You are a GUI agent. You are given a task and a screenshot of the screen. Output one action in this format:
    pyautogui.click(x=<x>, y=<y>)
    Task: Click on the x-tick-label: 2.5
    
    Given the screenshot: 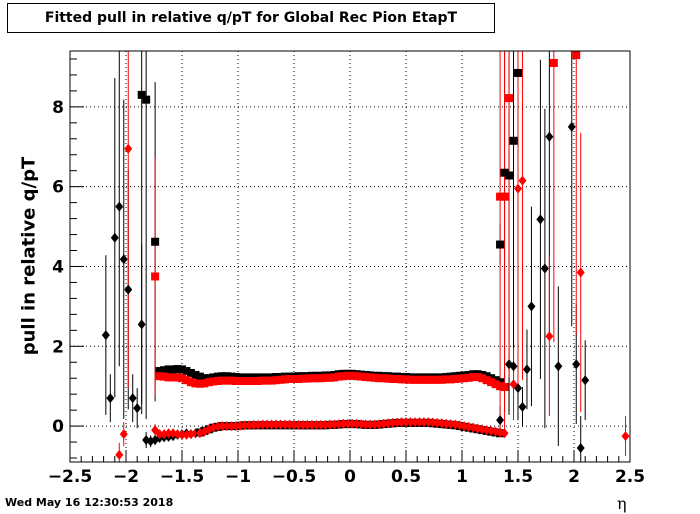 What is the action you would take?
    pyautogui.click(x=630, y=477)
    